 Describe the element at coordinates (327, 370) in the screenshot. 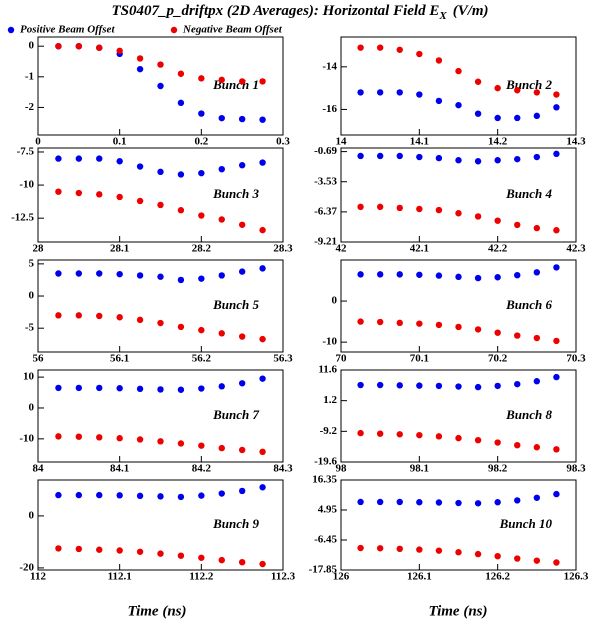

I see `y-tick-label: 11.6` at that location.